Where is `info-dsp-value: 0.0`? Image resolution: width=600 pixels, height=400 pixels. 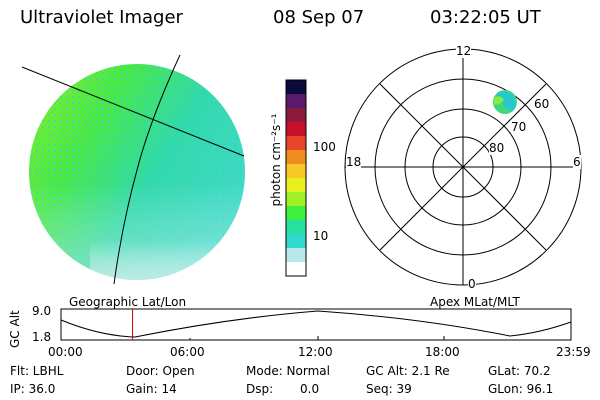 info-dsp-value: 0.0 is located at coordinates (310, 389).